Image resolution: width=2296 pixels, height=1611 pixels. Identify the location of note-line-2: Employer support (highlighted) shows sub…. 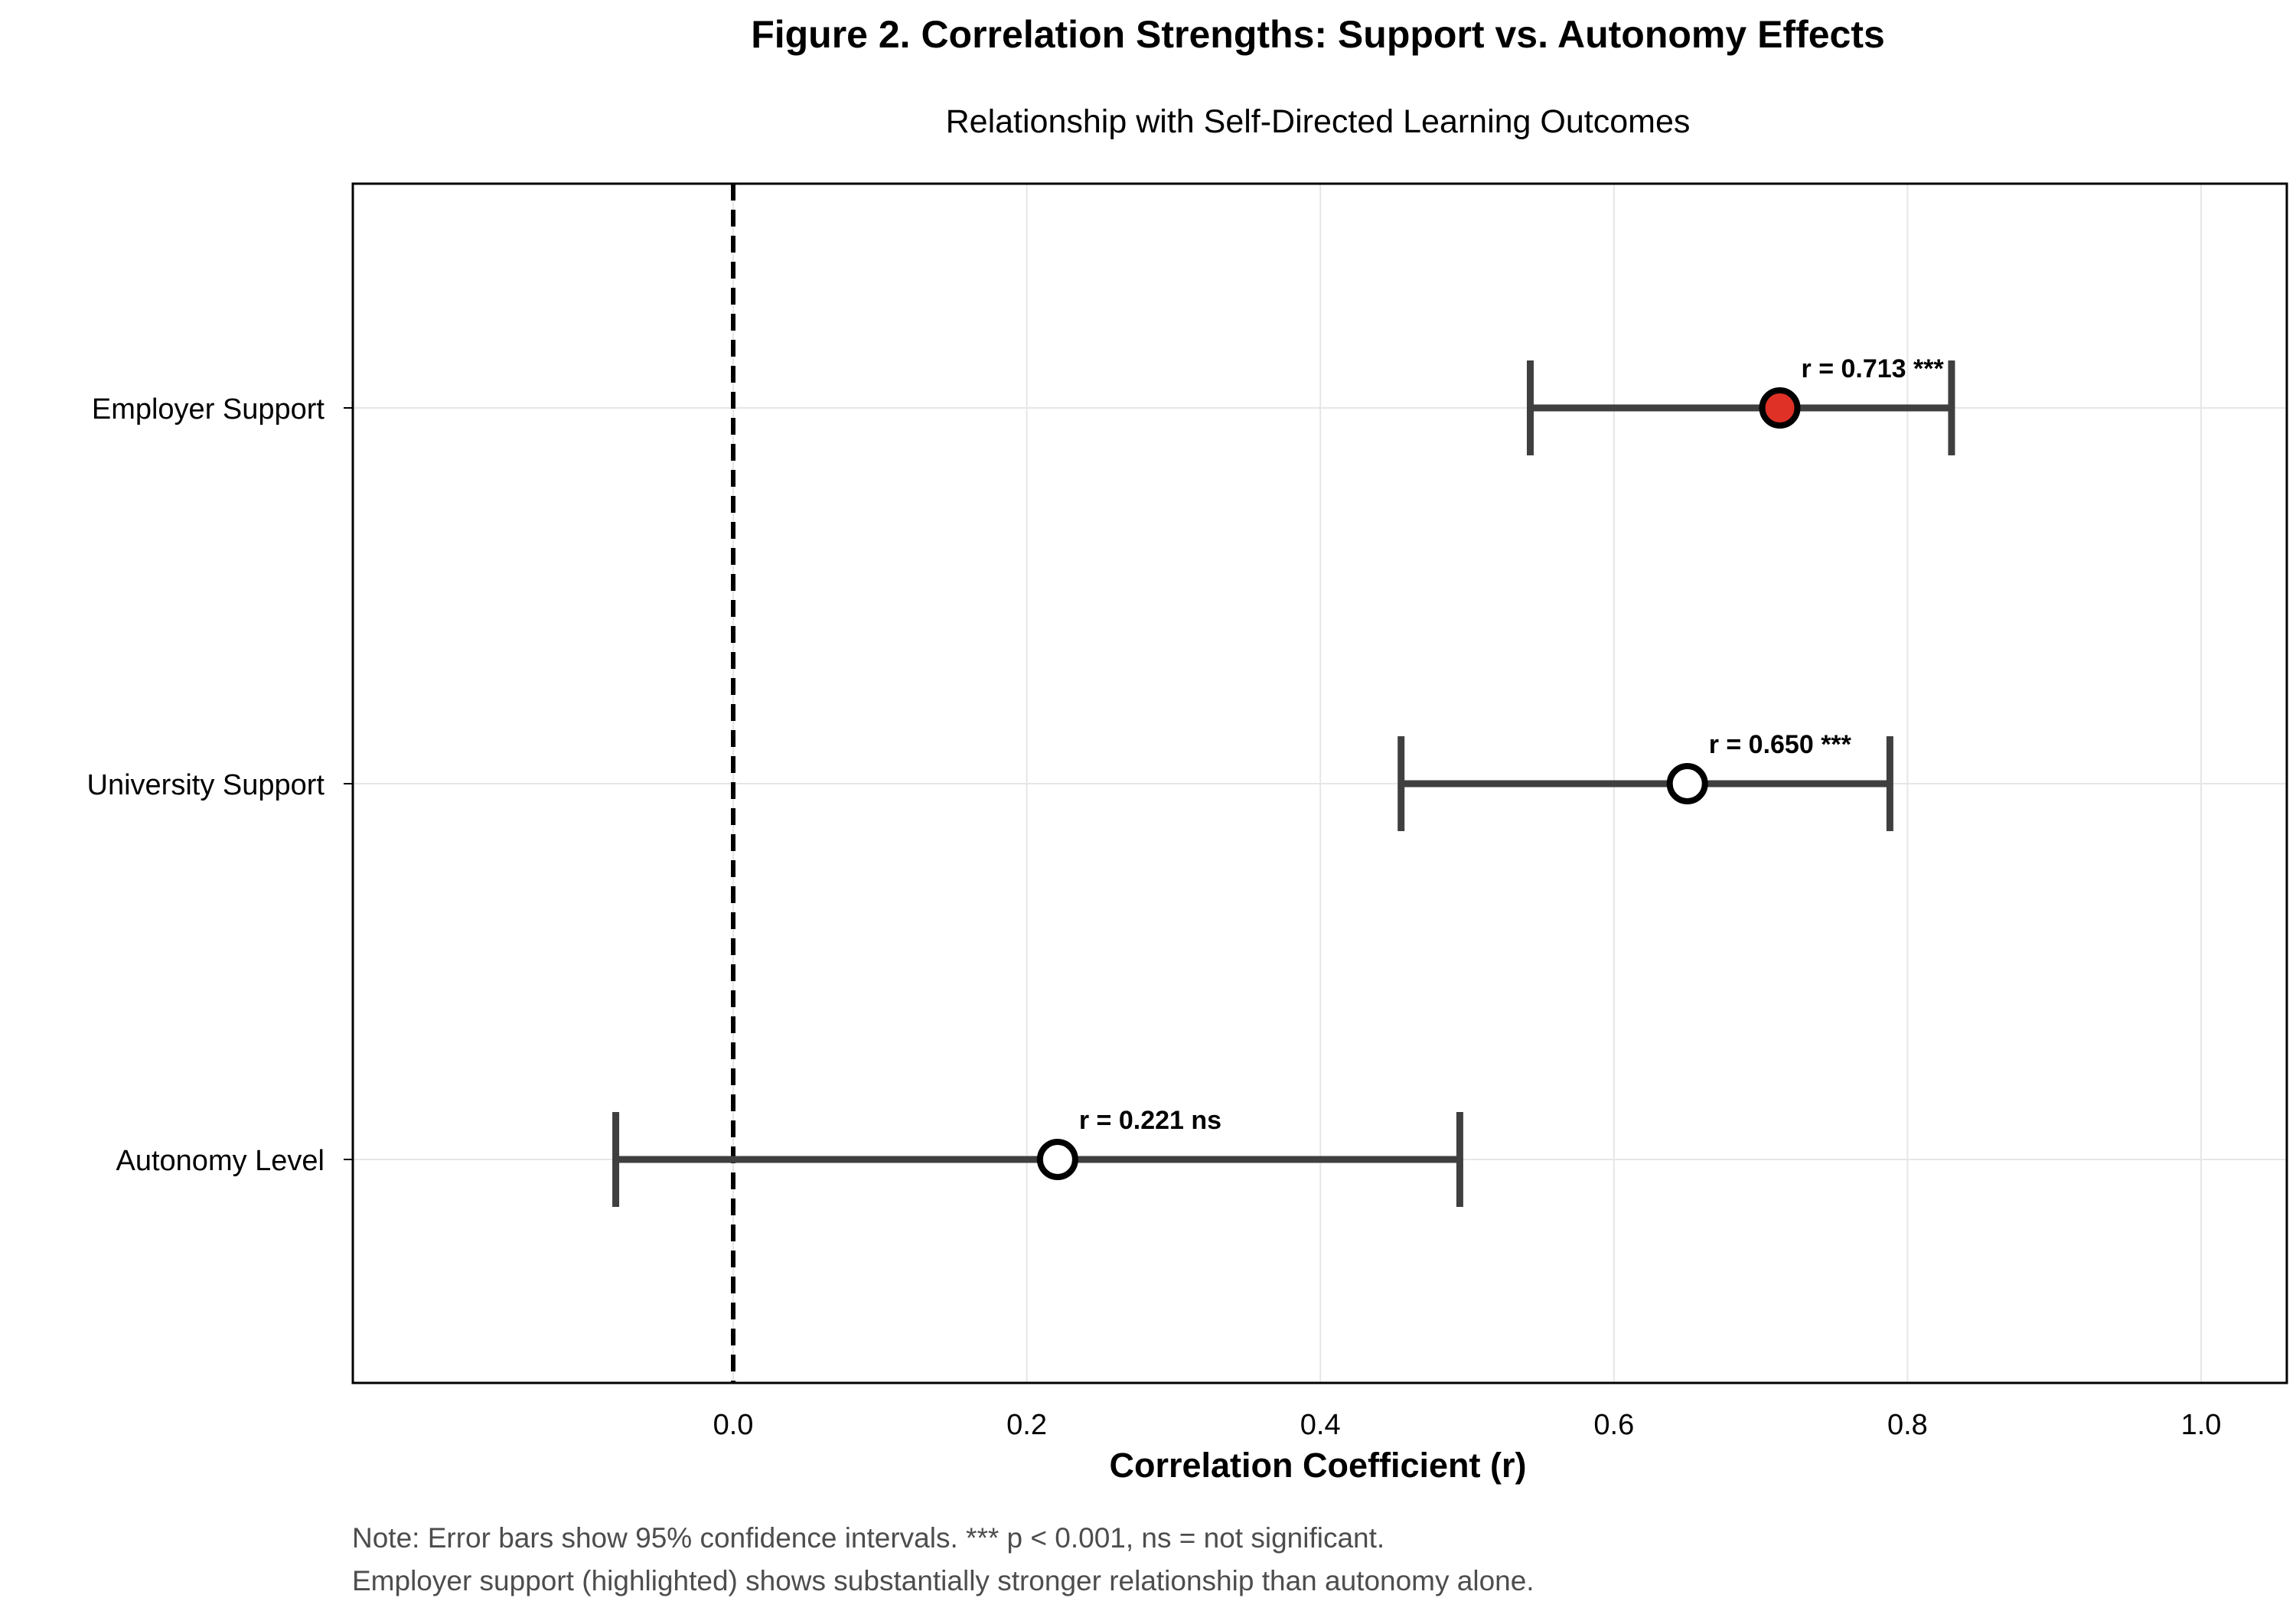
(943, 1580).